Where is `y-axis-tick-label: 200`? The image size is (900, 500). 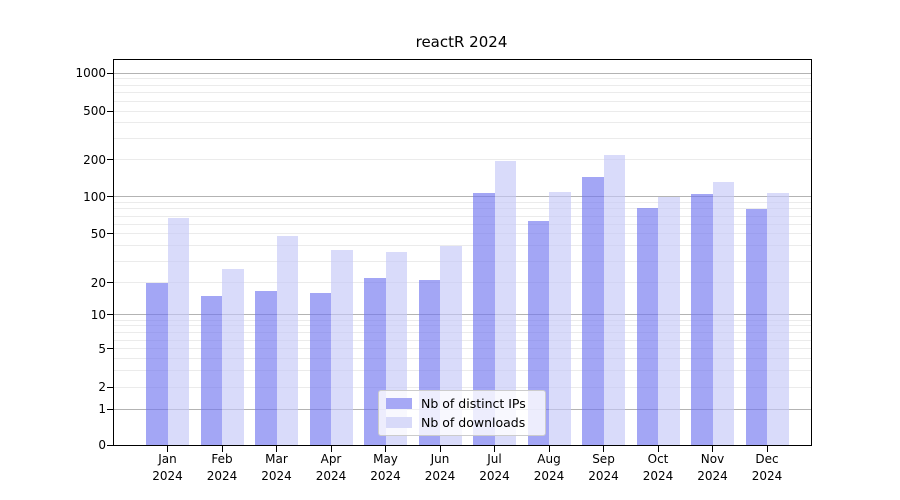 y-axis-tick-label: 200 is located at coordinates (94, 159).